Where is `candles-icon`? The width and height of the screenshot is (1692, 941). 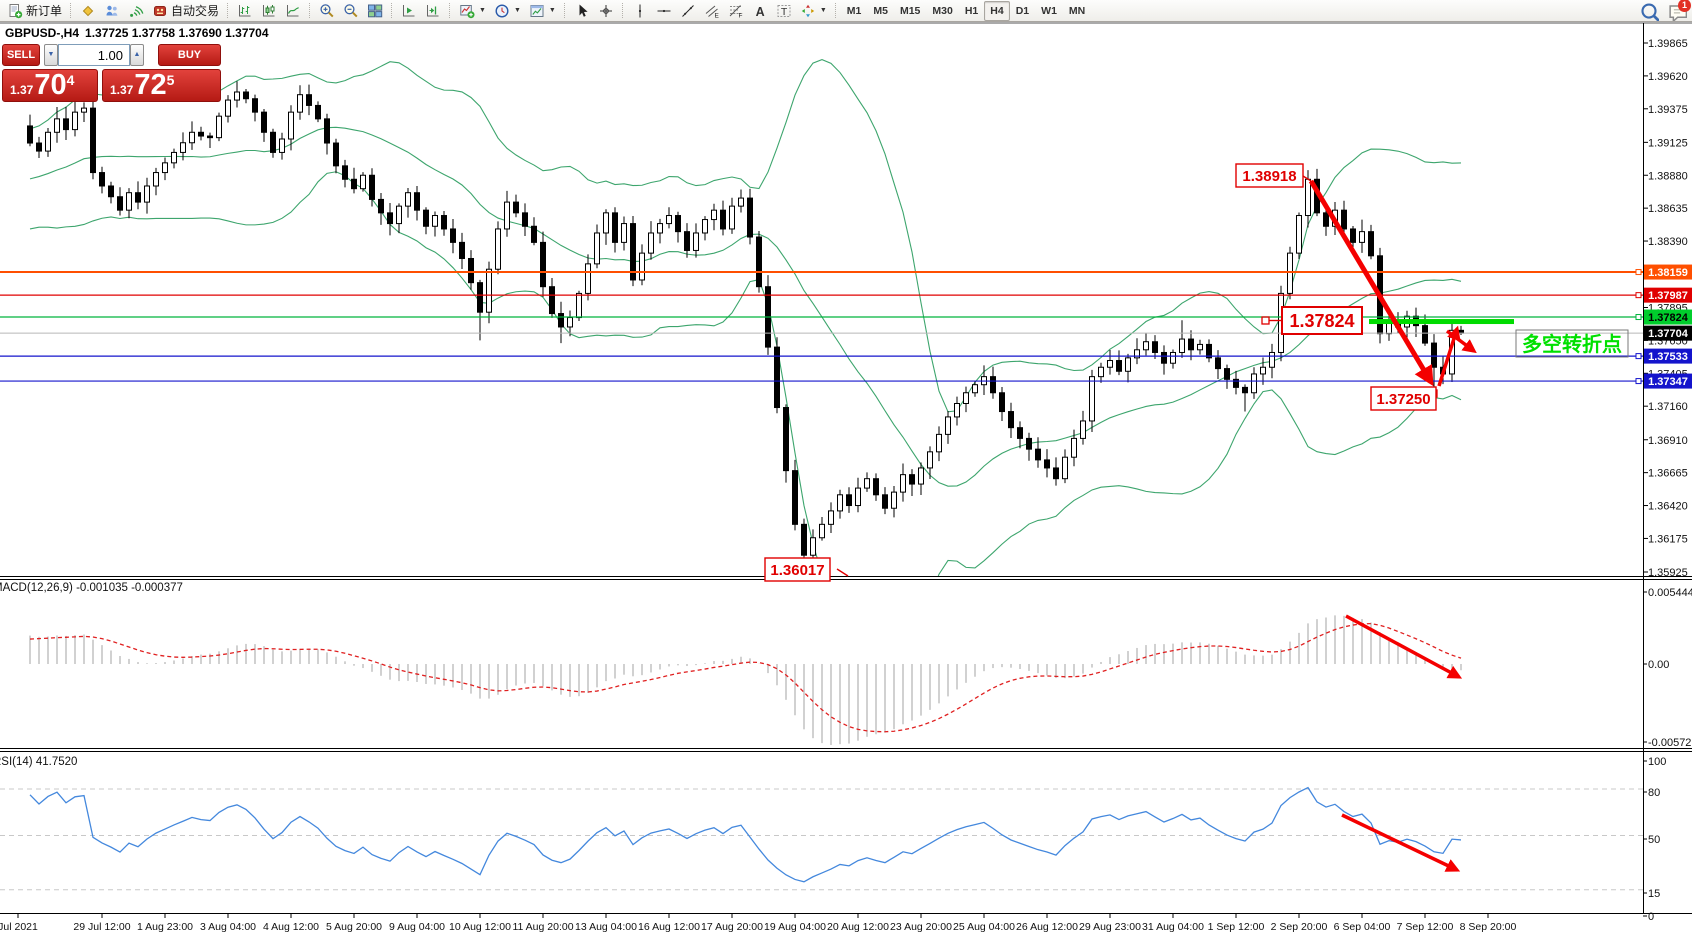
candles-icon is located at coordinates (269, 10).